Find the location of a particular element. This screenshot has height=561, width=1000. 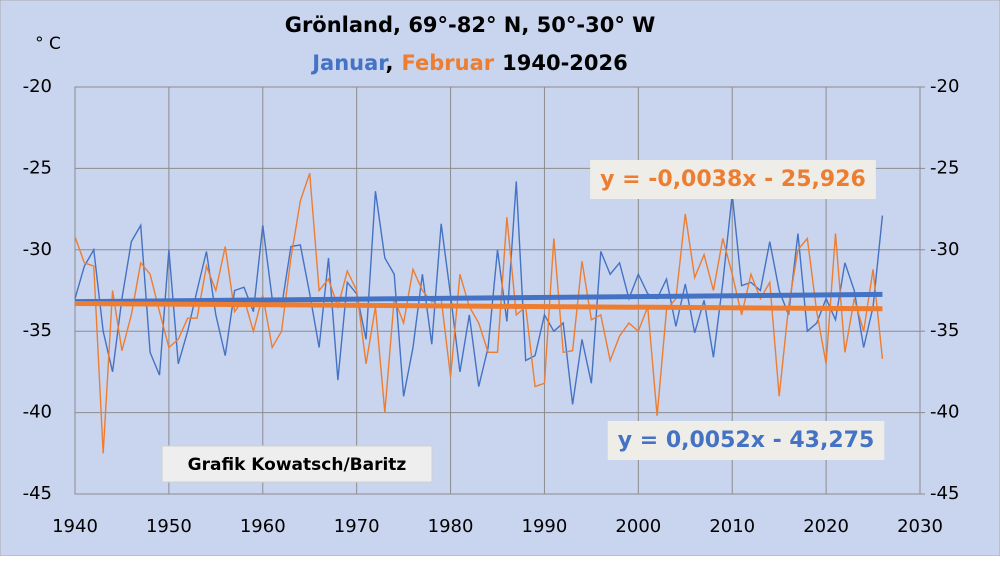

y2-tick-label: -35 is located at coordinates (944, 330).